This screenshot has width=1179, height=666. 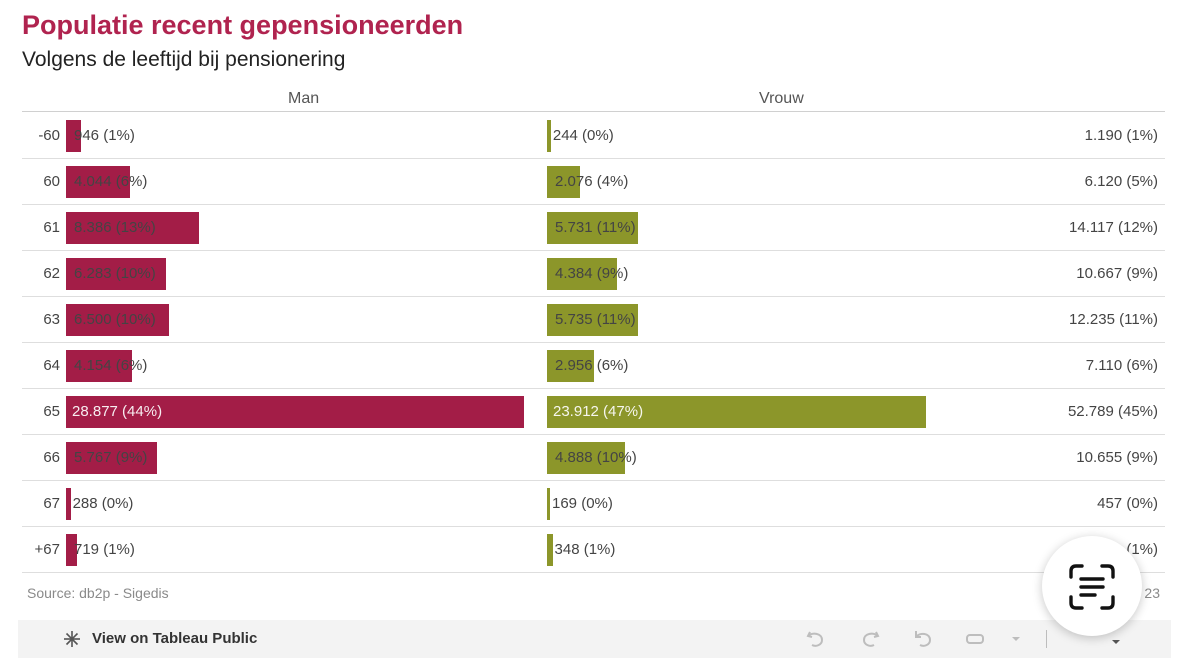 I want to click on total-value-label: 457 (0%), so click(x=1127, y=503).